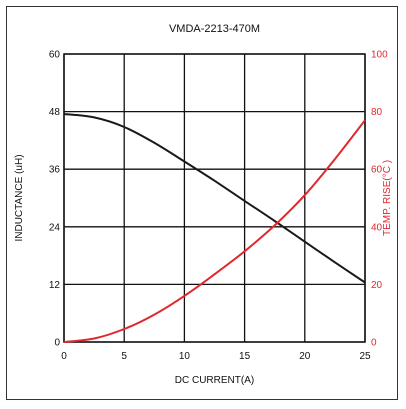 Image resolution: width=406 pixels, height=409 pixels. I want to click on y-right-tick-label: 100, so click(379, 55).